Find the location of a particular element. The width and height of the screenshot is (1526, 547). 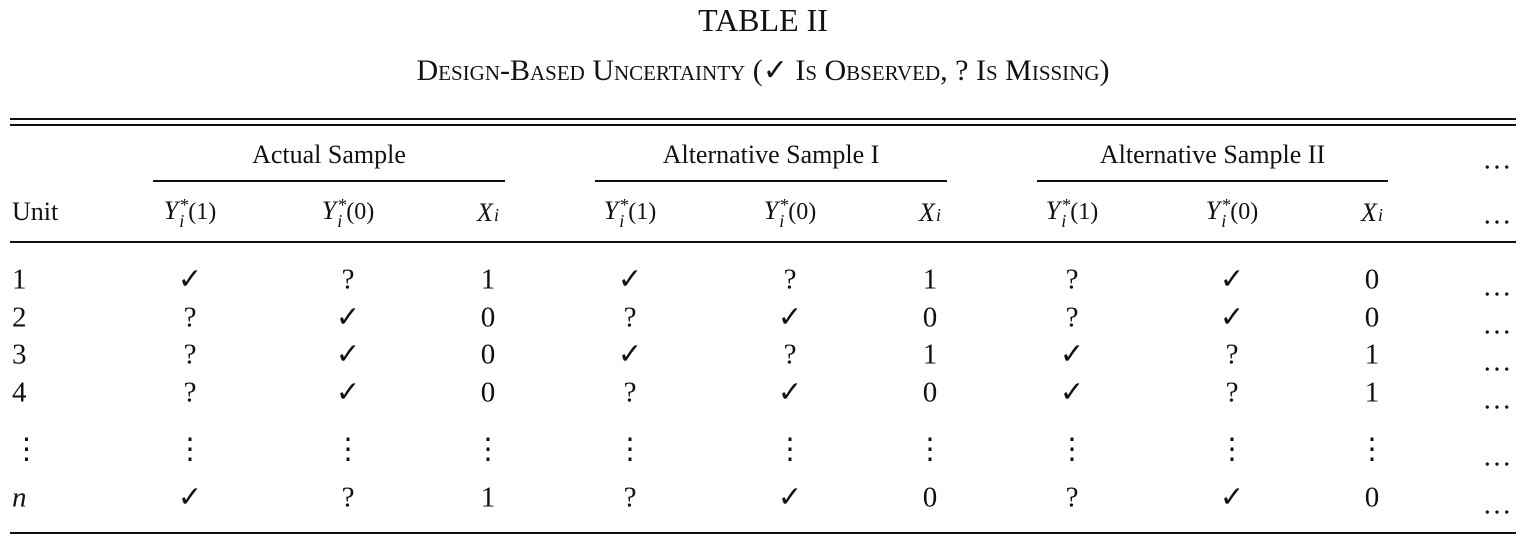

top-rule is located at coordinates (763, 119).